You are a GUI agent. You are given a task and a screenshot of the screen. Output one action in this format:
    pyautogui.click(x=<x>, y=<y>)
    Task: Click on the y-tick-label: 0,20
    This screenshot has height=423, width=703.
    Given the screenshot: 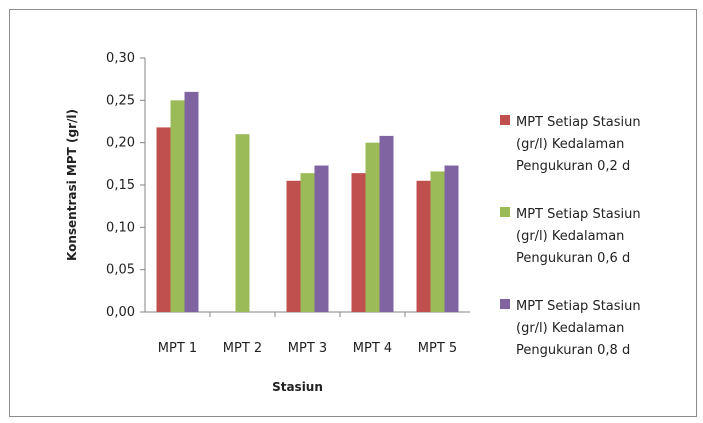 What is the action you would take?
    pyautogui.click(x=120, y=143)
    